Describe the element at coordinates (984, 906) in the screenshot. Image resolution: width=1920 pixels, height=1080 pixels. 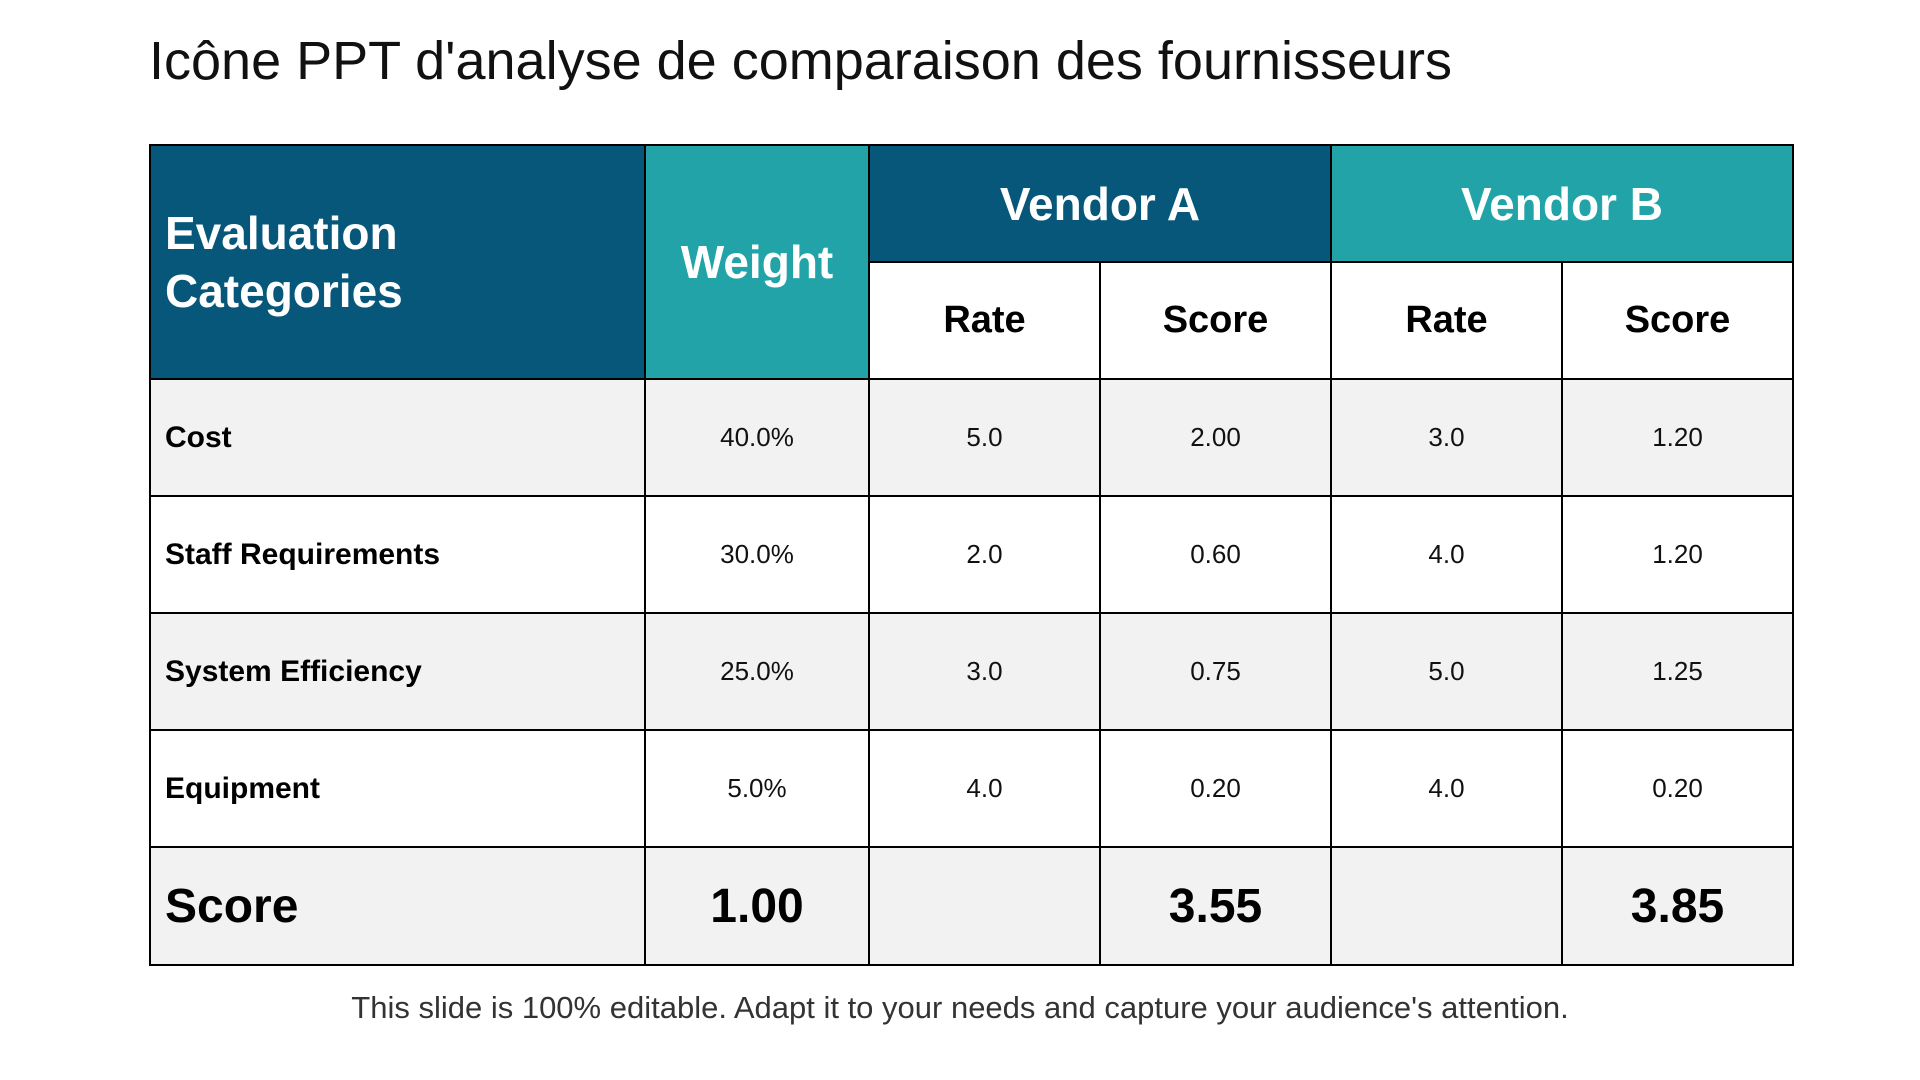
I see `total-vendor-a-rate` at that location.